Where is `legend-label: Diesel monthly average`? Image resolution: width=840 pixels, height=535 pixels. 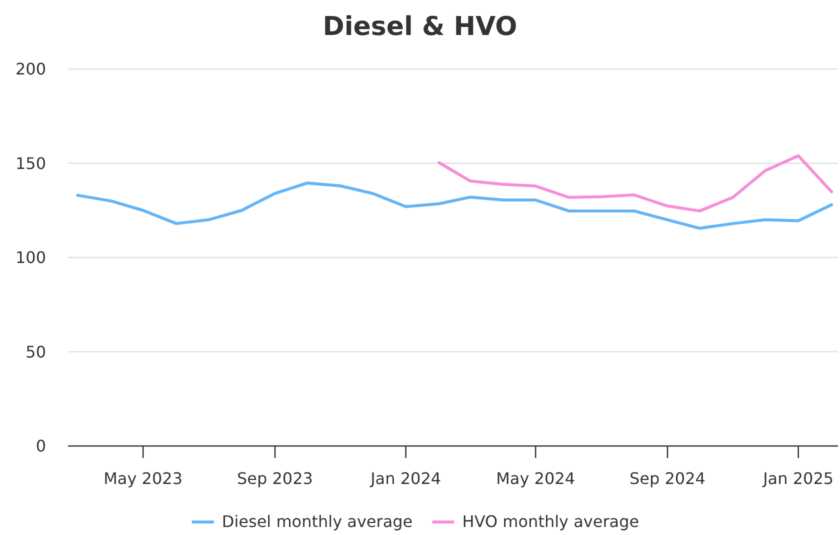 legend-label: Diesel monthly average is located at coordinates (317, 521).